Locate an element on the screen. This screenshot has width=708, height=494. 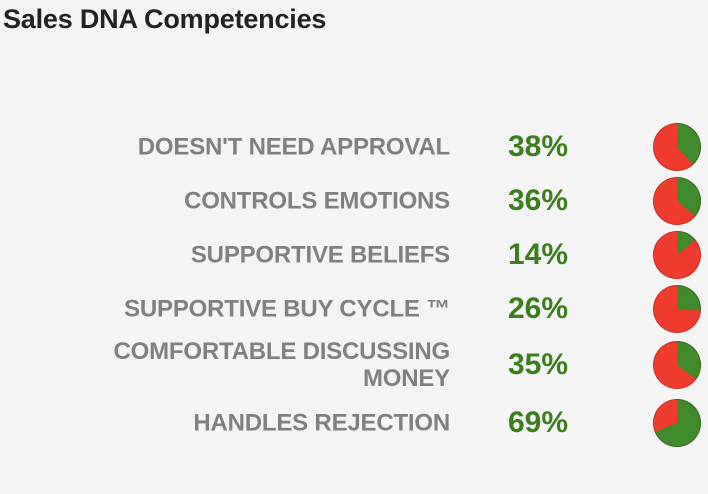
competency-label: SUPPORTIVE BUY CYCLE ™ is located at coordinates (287, 309).